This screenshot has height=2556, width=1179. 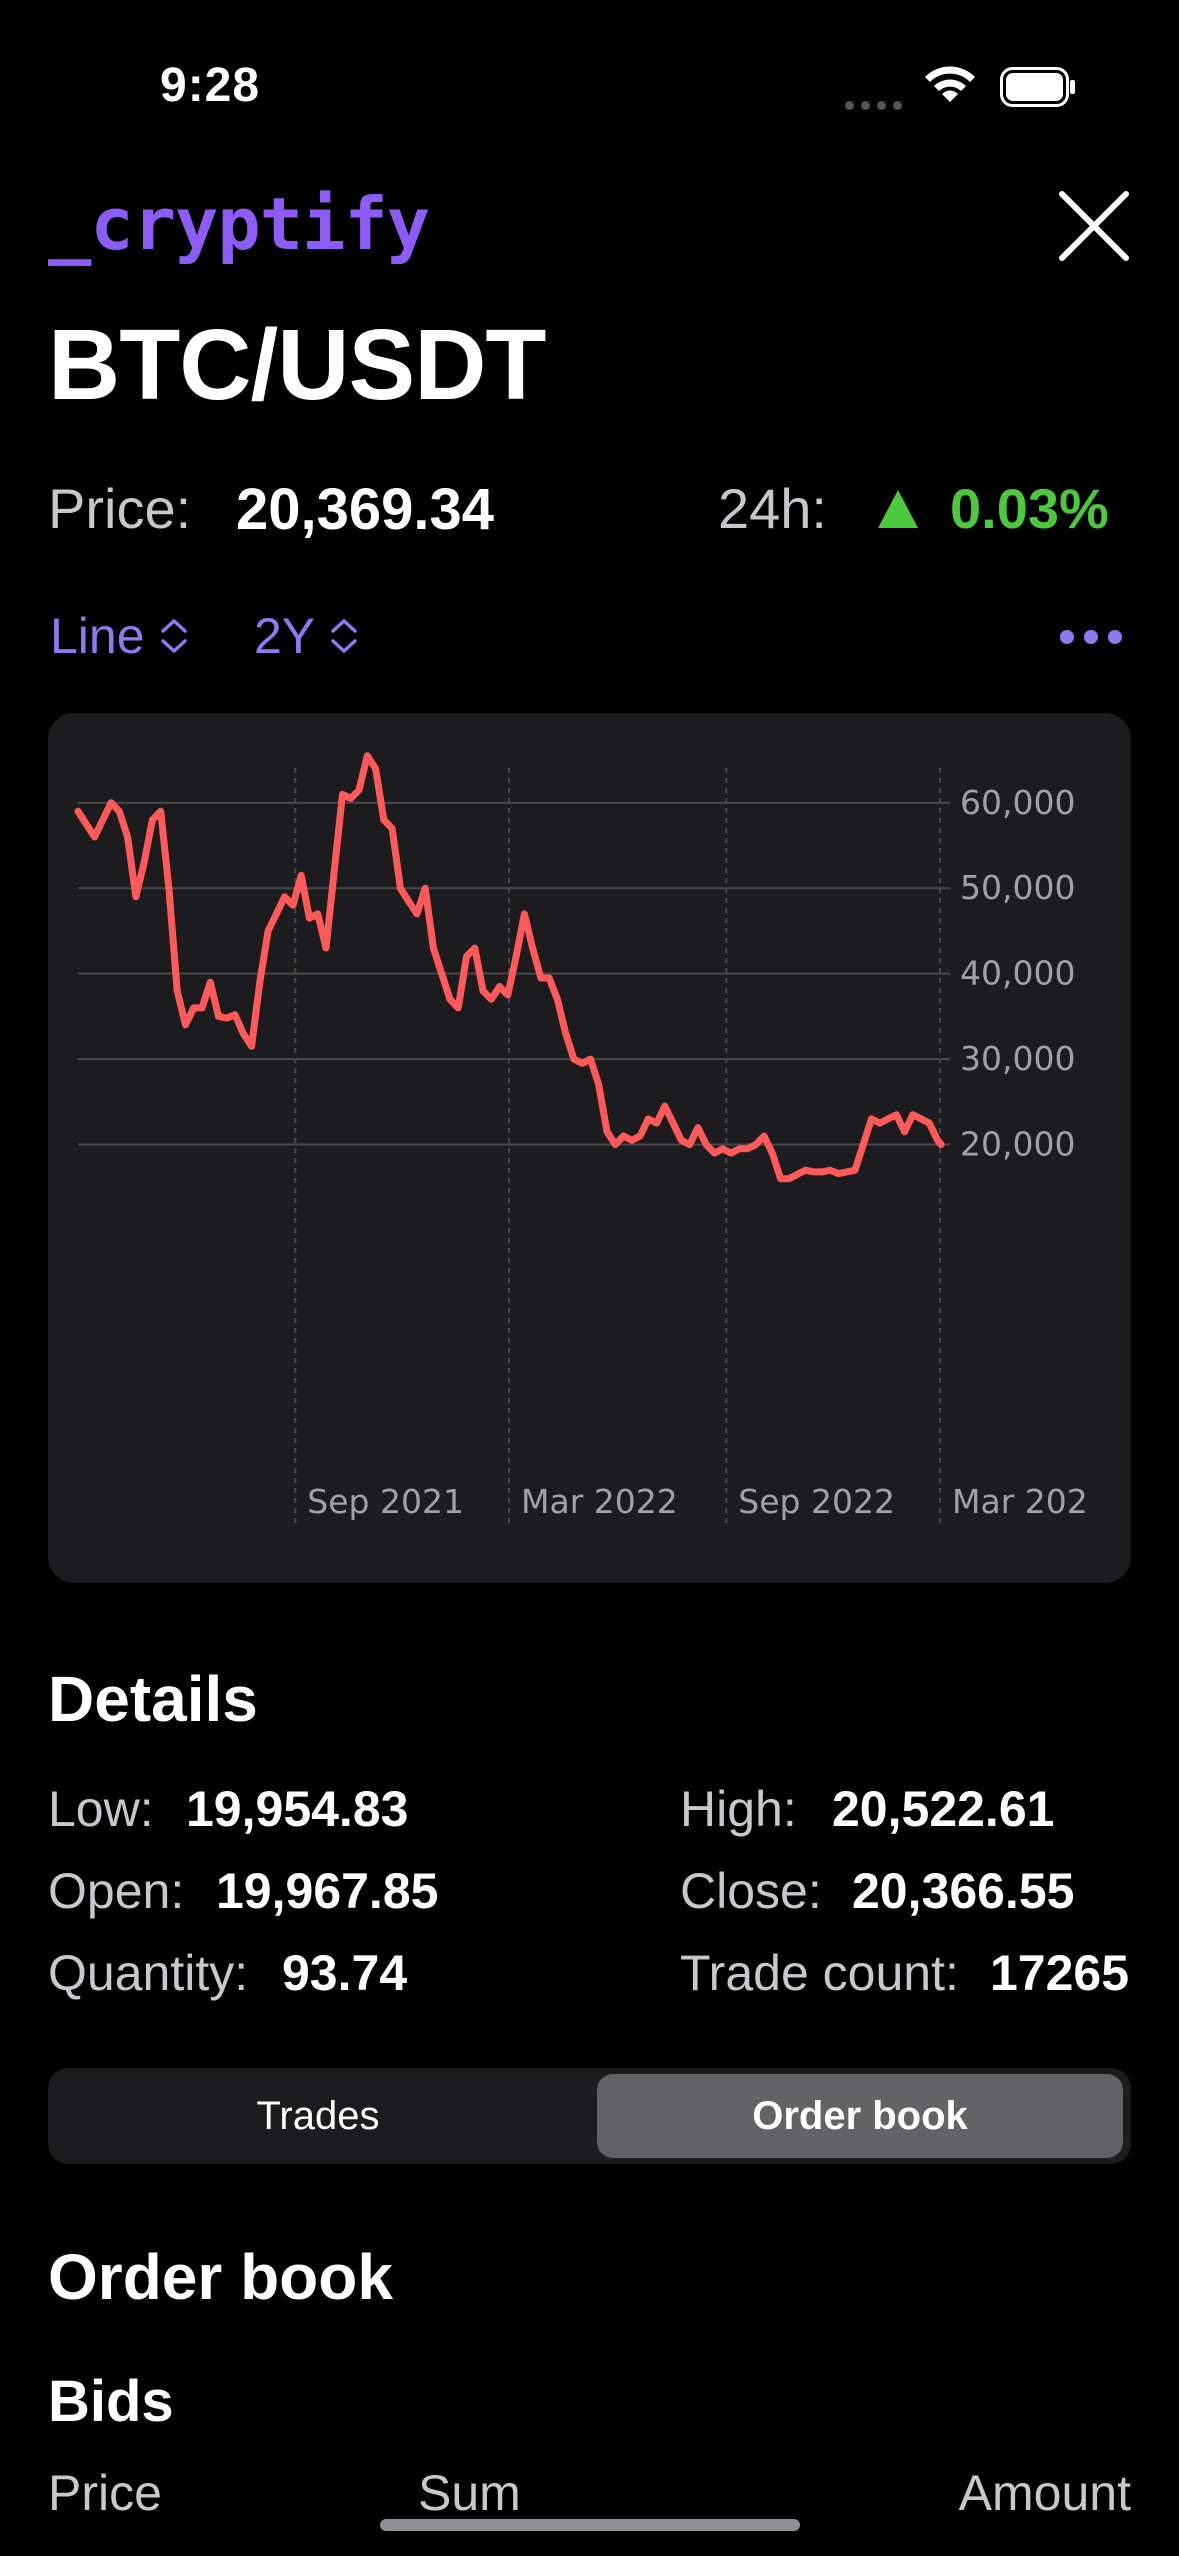 What do you see at coordinates (1029, 508) in the screenshot?
I see `change-value: 0.03%` at bounding box center [1029, 508].